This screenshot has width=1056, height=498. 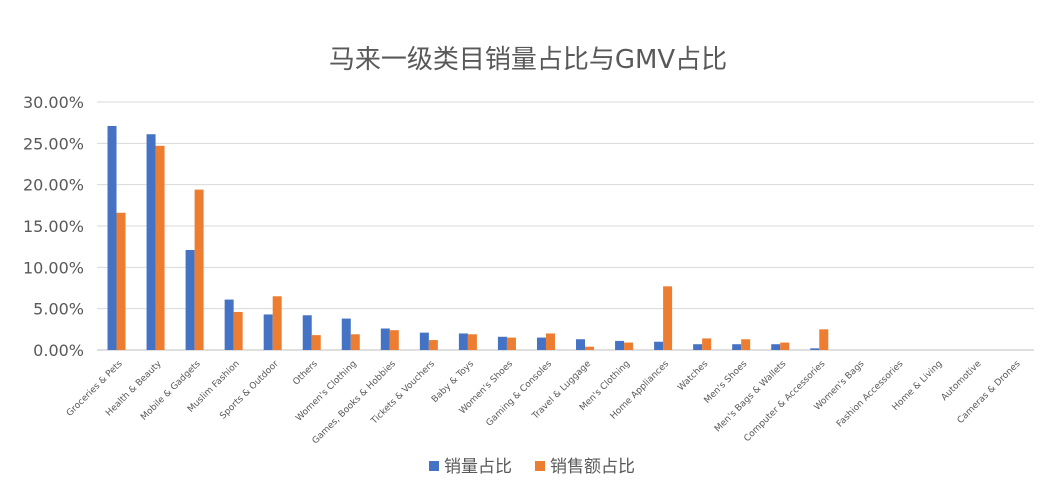 I want to click on x-tick-label: Computer & Accessories, so click(x=784, y=401).